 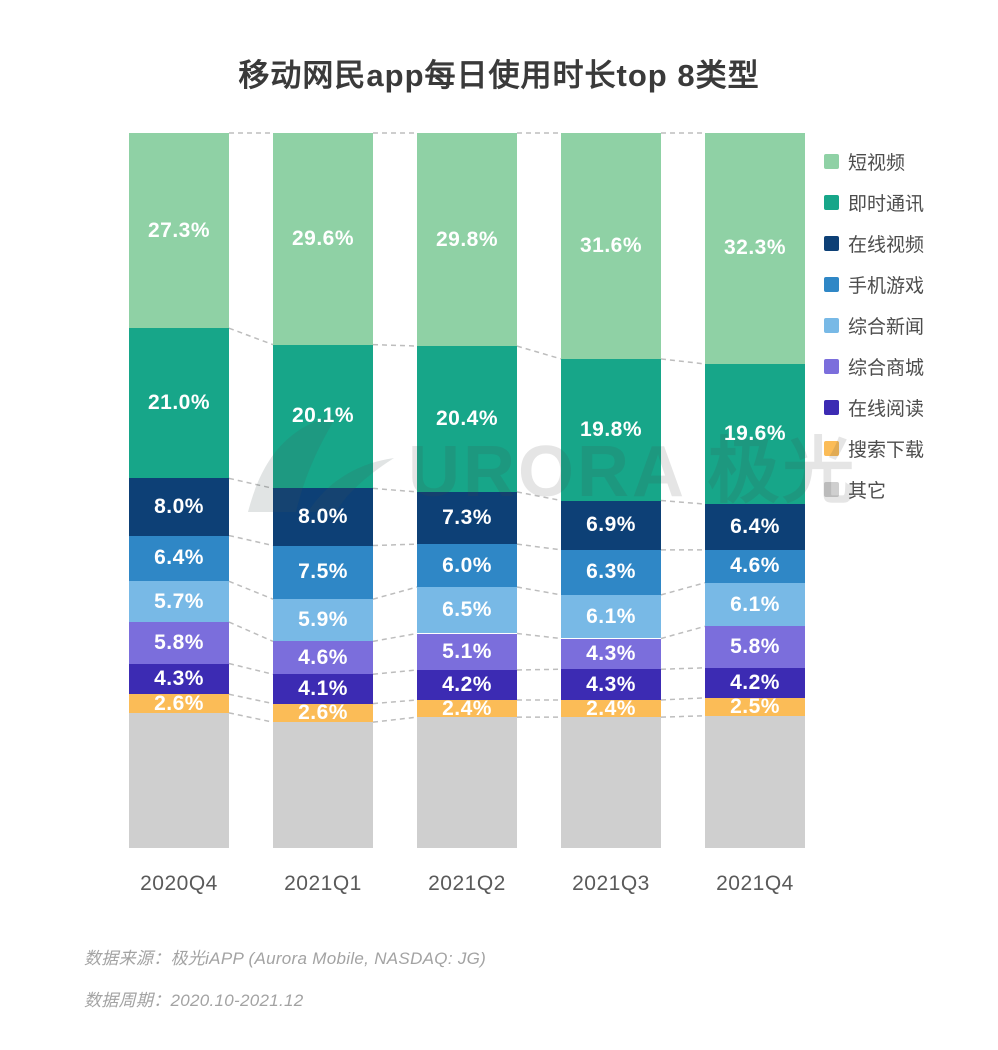 I want to click on legend-item: 综合商城, so click(x=874, y=367).